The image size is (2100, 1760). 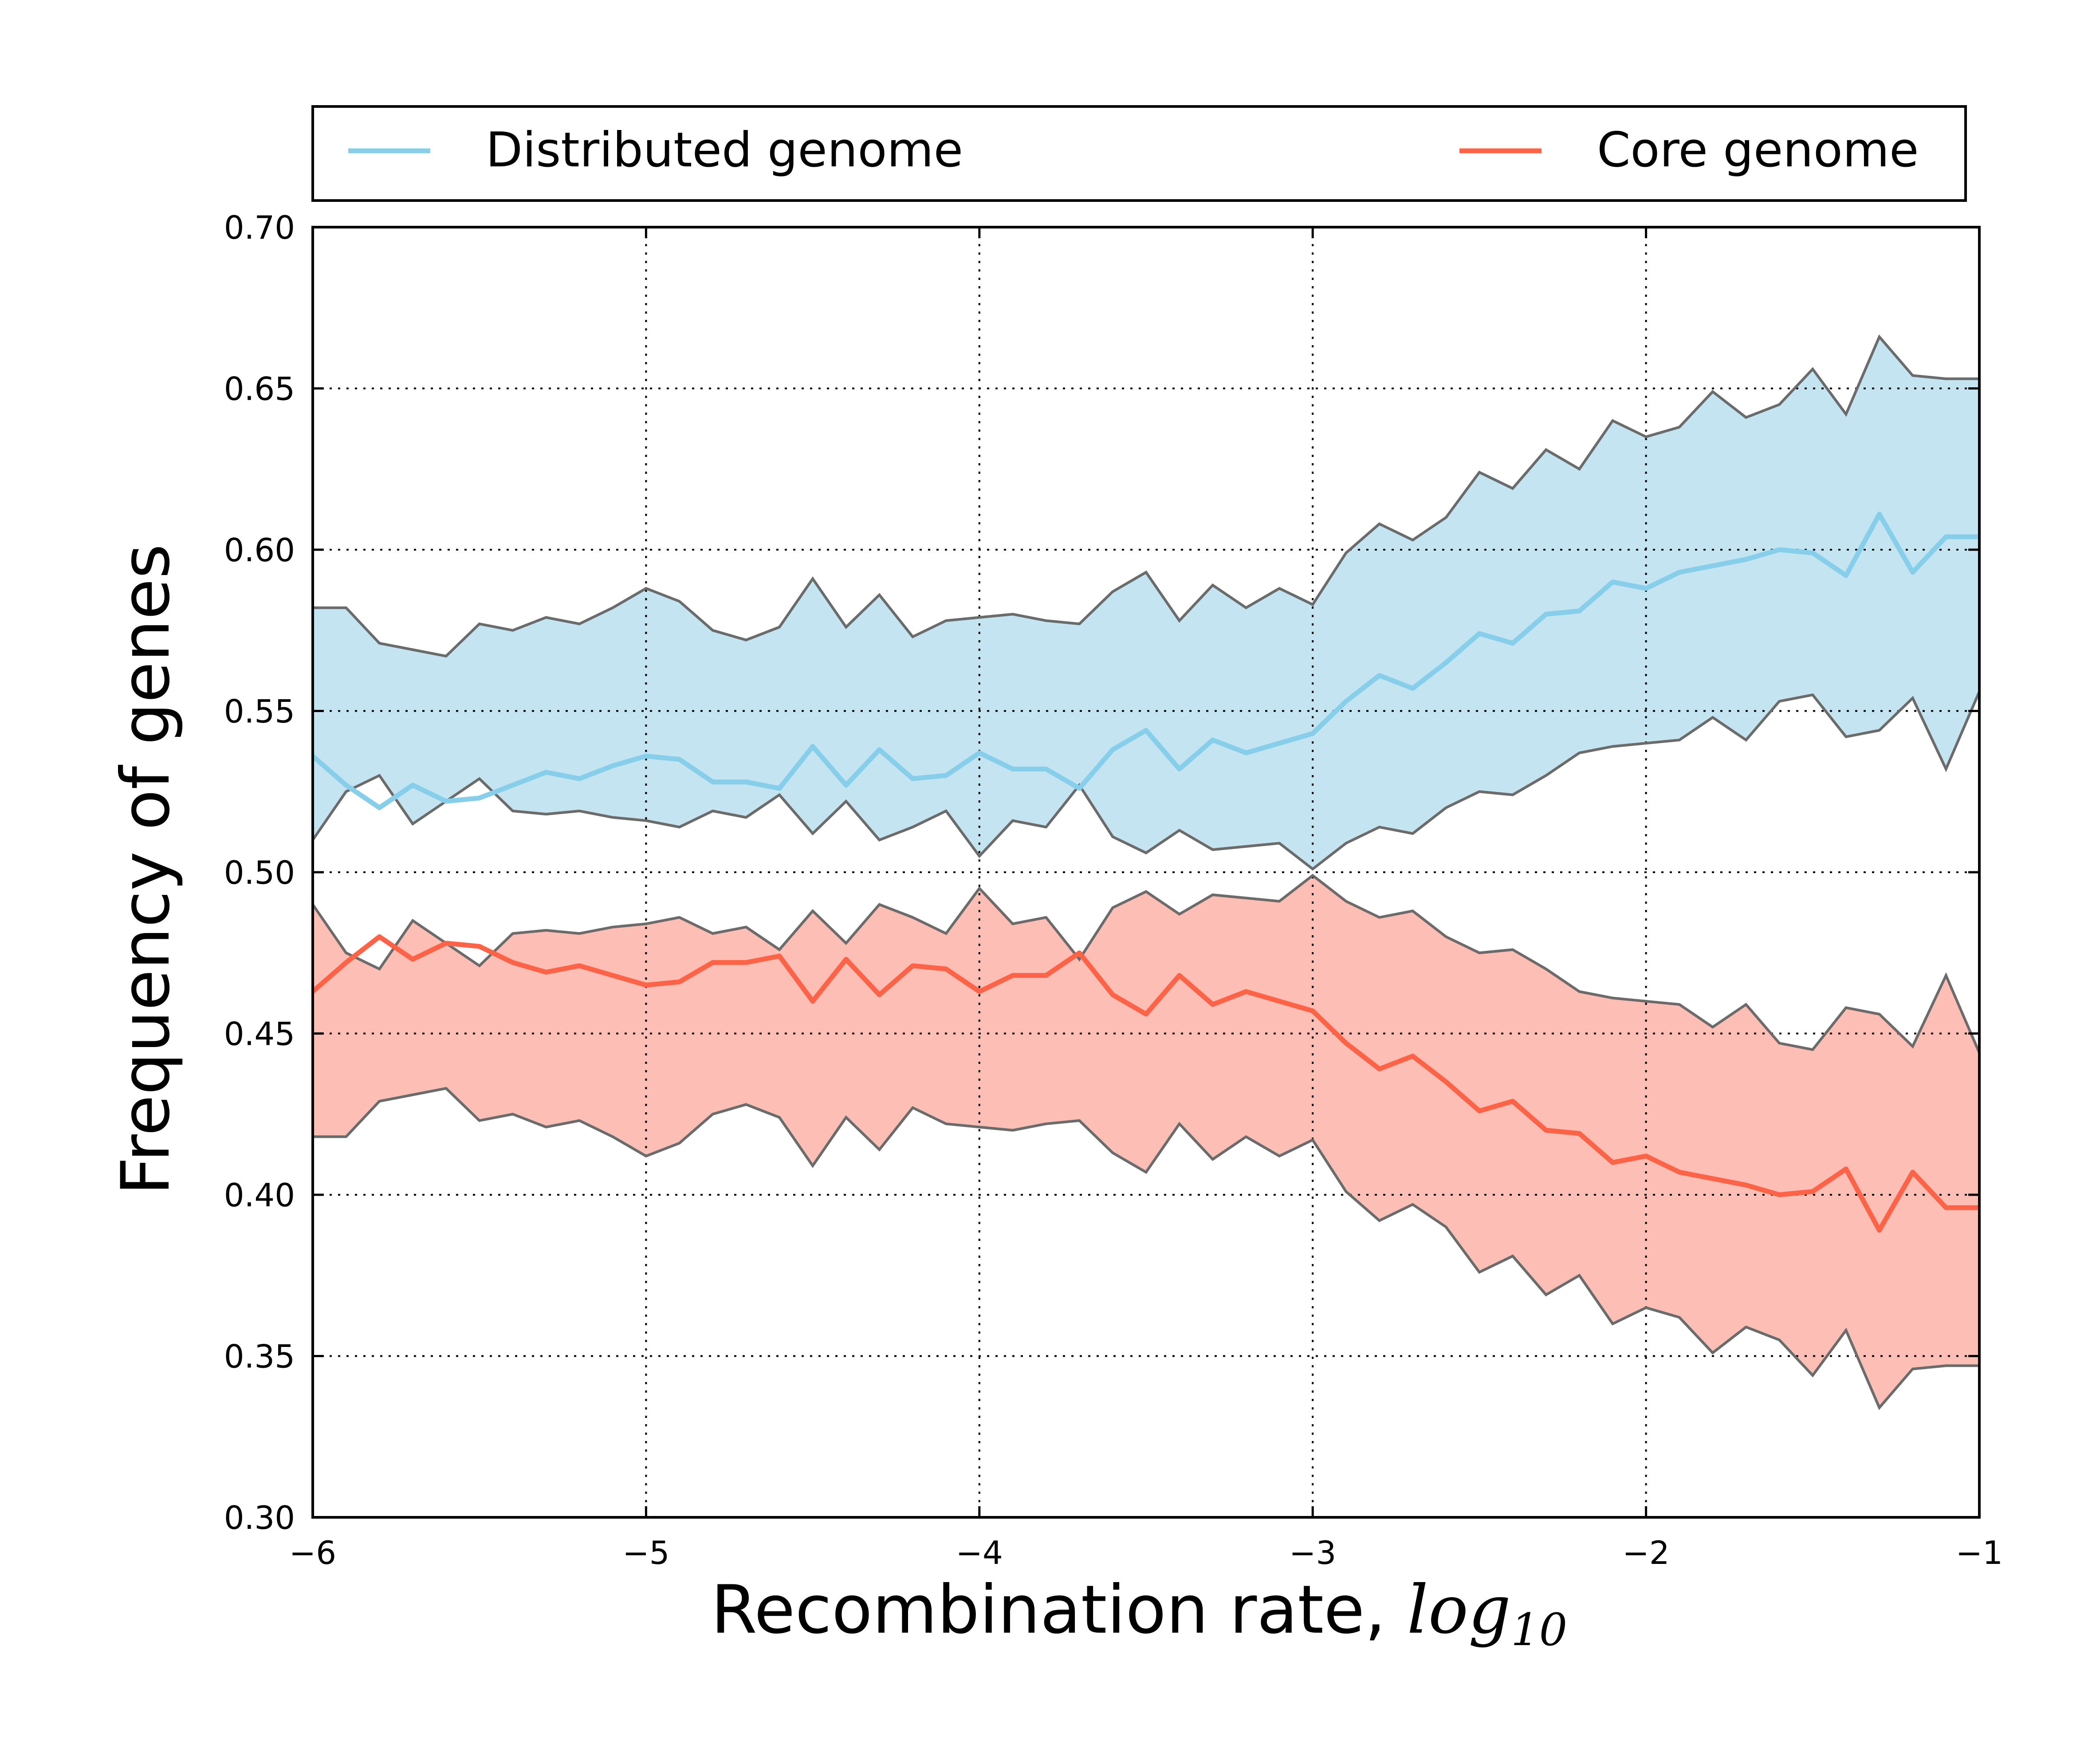 What do you see at coordinates (259, 1517) in the screenshot?
I see `y-tick-label: 0.30` at bounding box center [259, 1517].